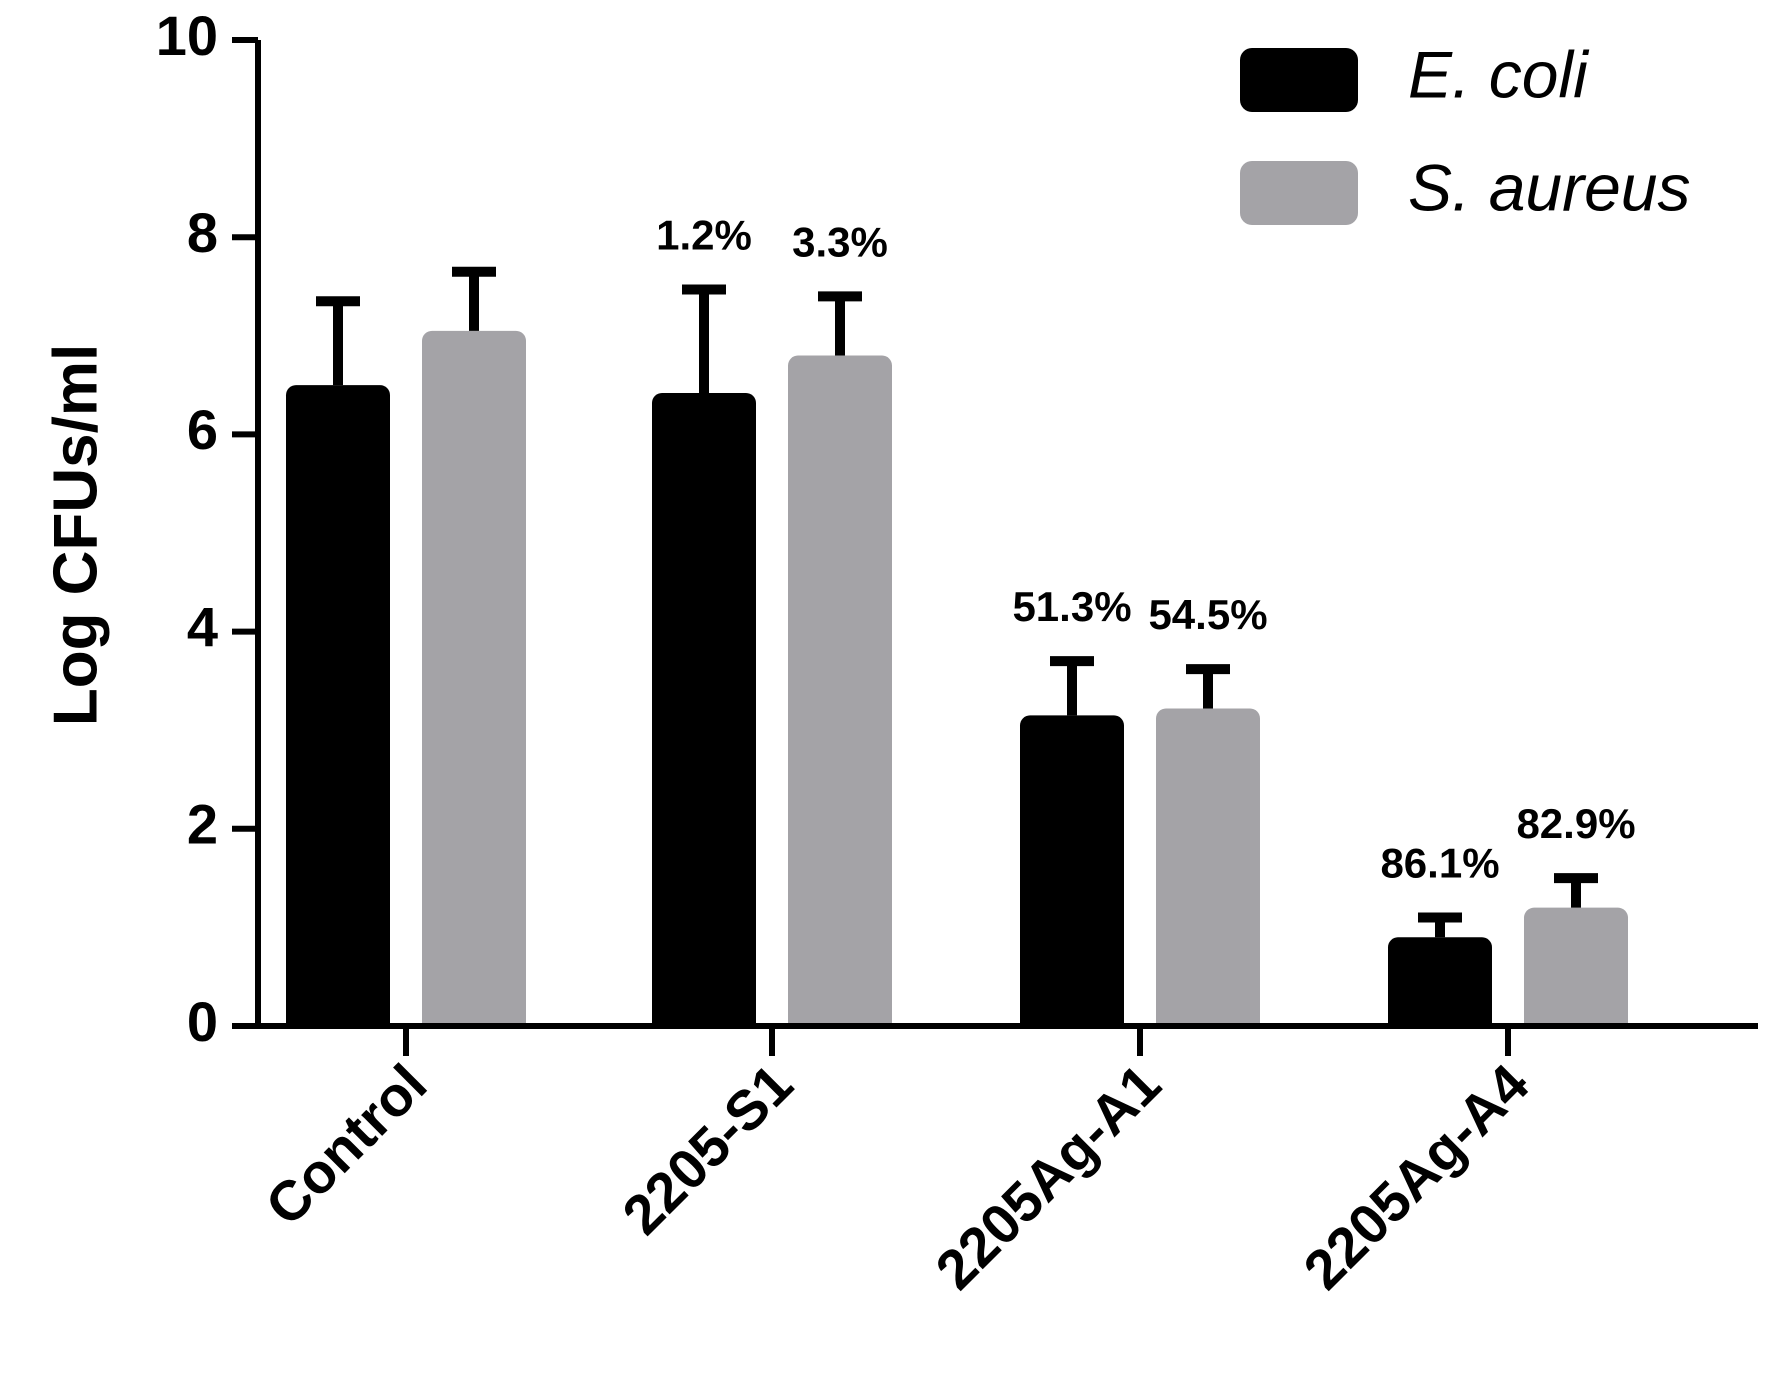 The width and height of the screenshot is (1768, 1395). I want to click on y-axis-title: Log CFUs/ml, so click(75, 535).